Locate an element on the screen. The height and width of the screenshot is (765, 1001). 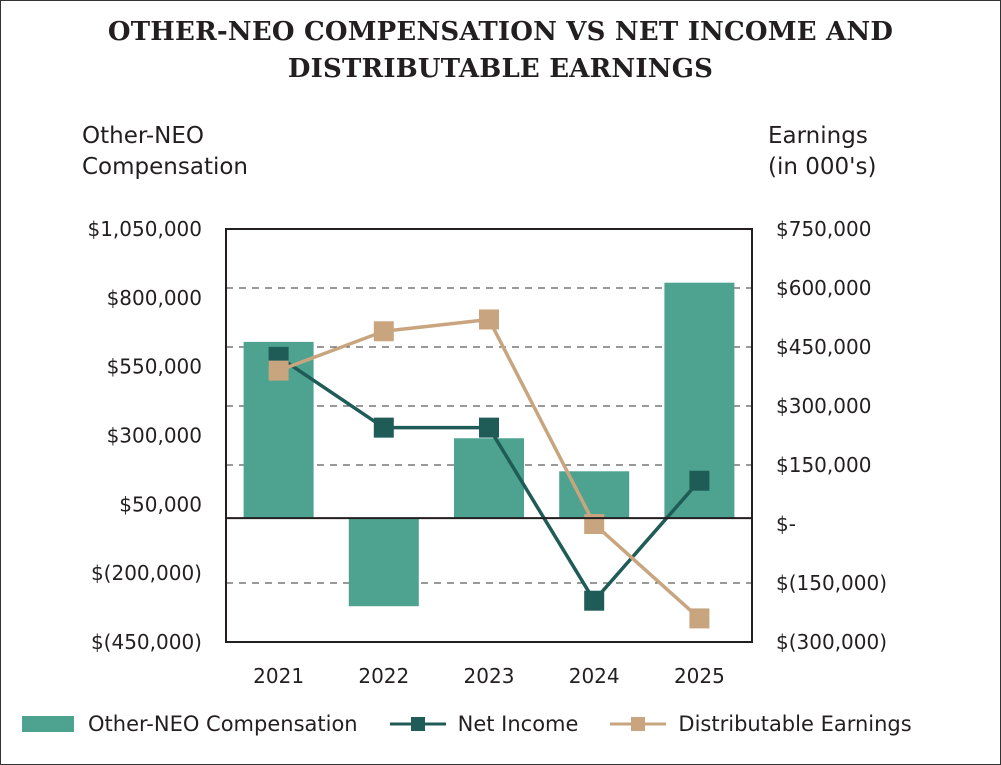
right-tick-label-0: $750,000 is located at coordinates (823, 229).